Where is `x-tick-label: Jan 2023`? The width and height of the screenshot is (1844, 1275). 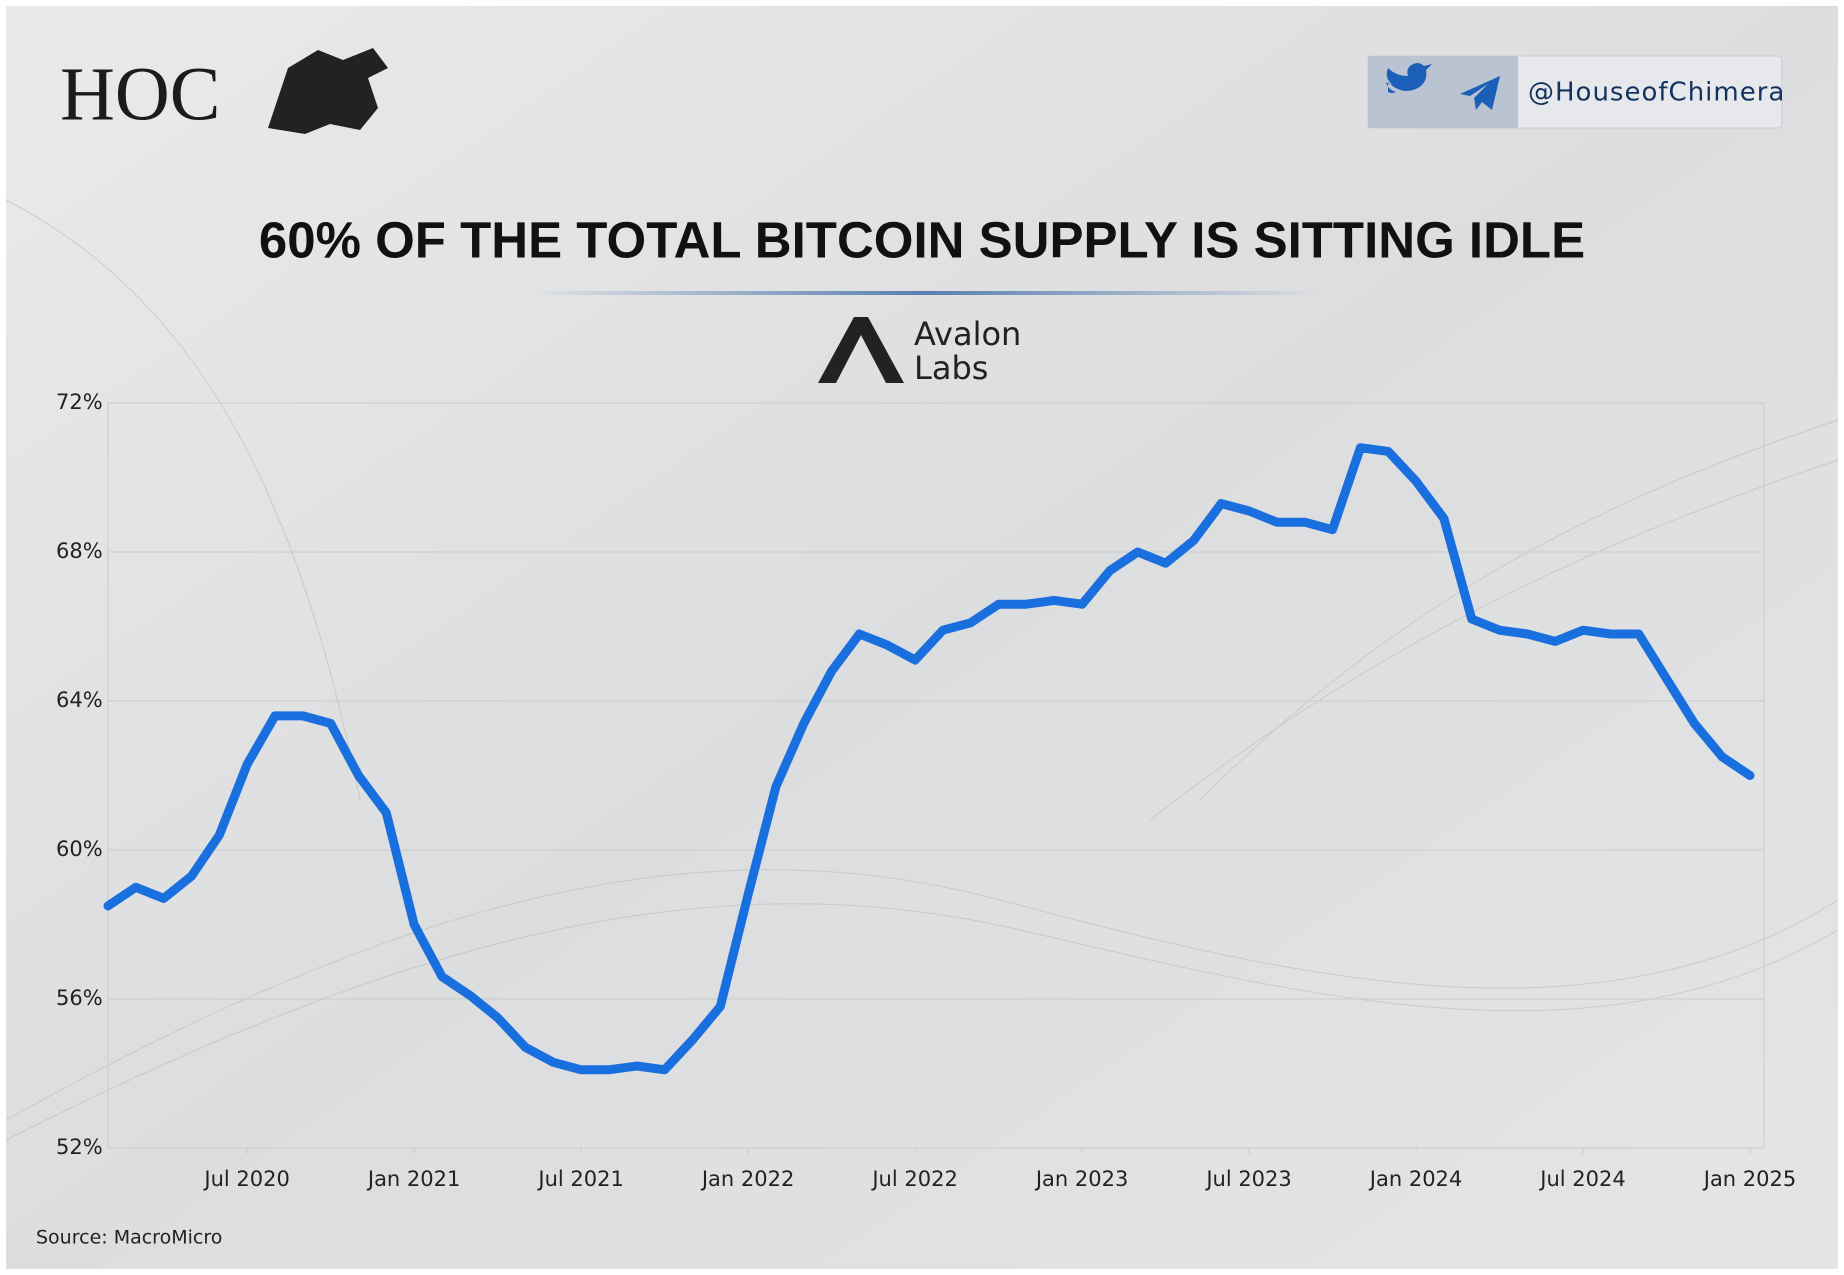
x-tick-label: Jan 2023 is located at coordinates (1081, 1179).